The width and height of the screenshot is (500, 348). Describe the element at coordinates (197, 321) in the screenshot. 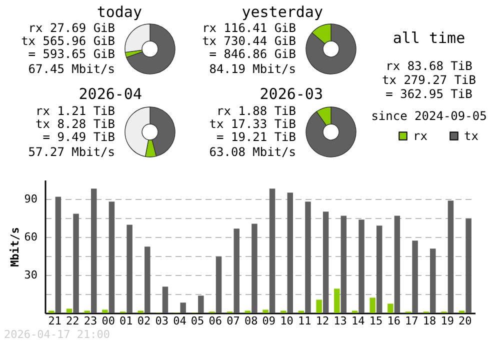

I see `x-tick-label: 05` at that location.